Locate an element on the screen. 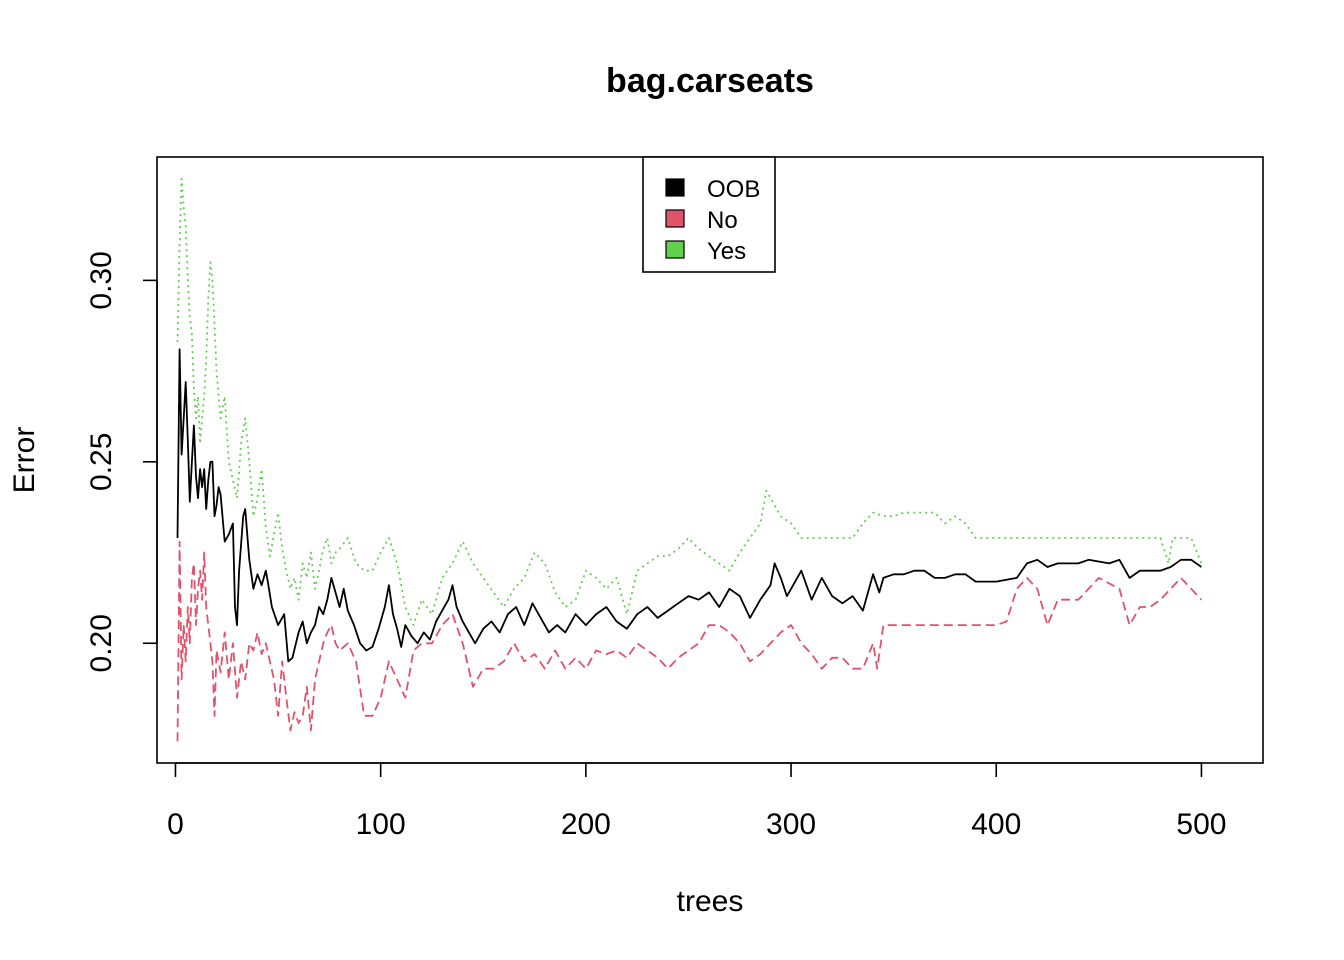 This screenshot has width=1344, height=960. legend: OOB No Yes is located at coordinates (709, 214).